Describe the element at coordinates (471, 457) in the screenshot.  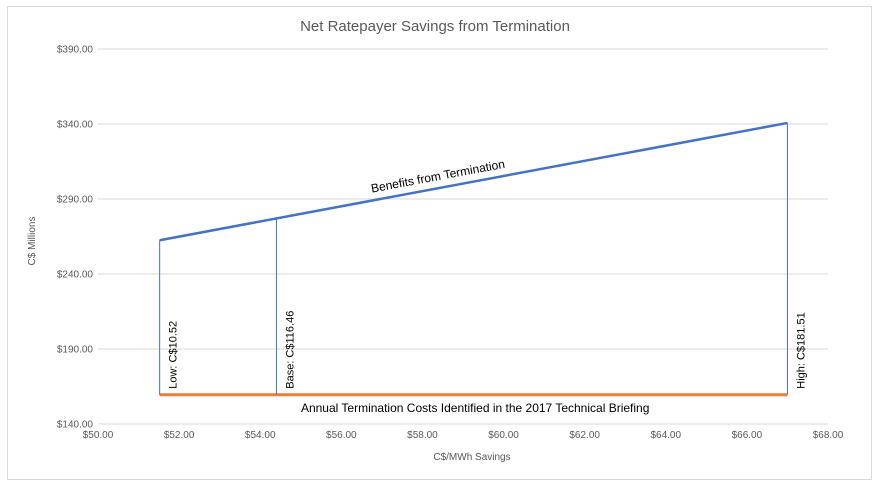
I see `x-axis-title: C$/MWh Savings` at that location.